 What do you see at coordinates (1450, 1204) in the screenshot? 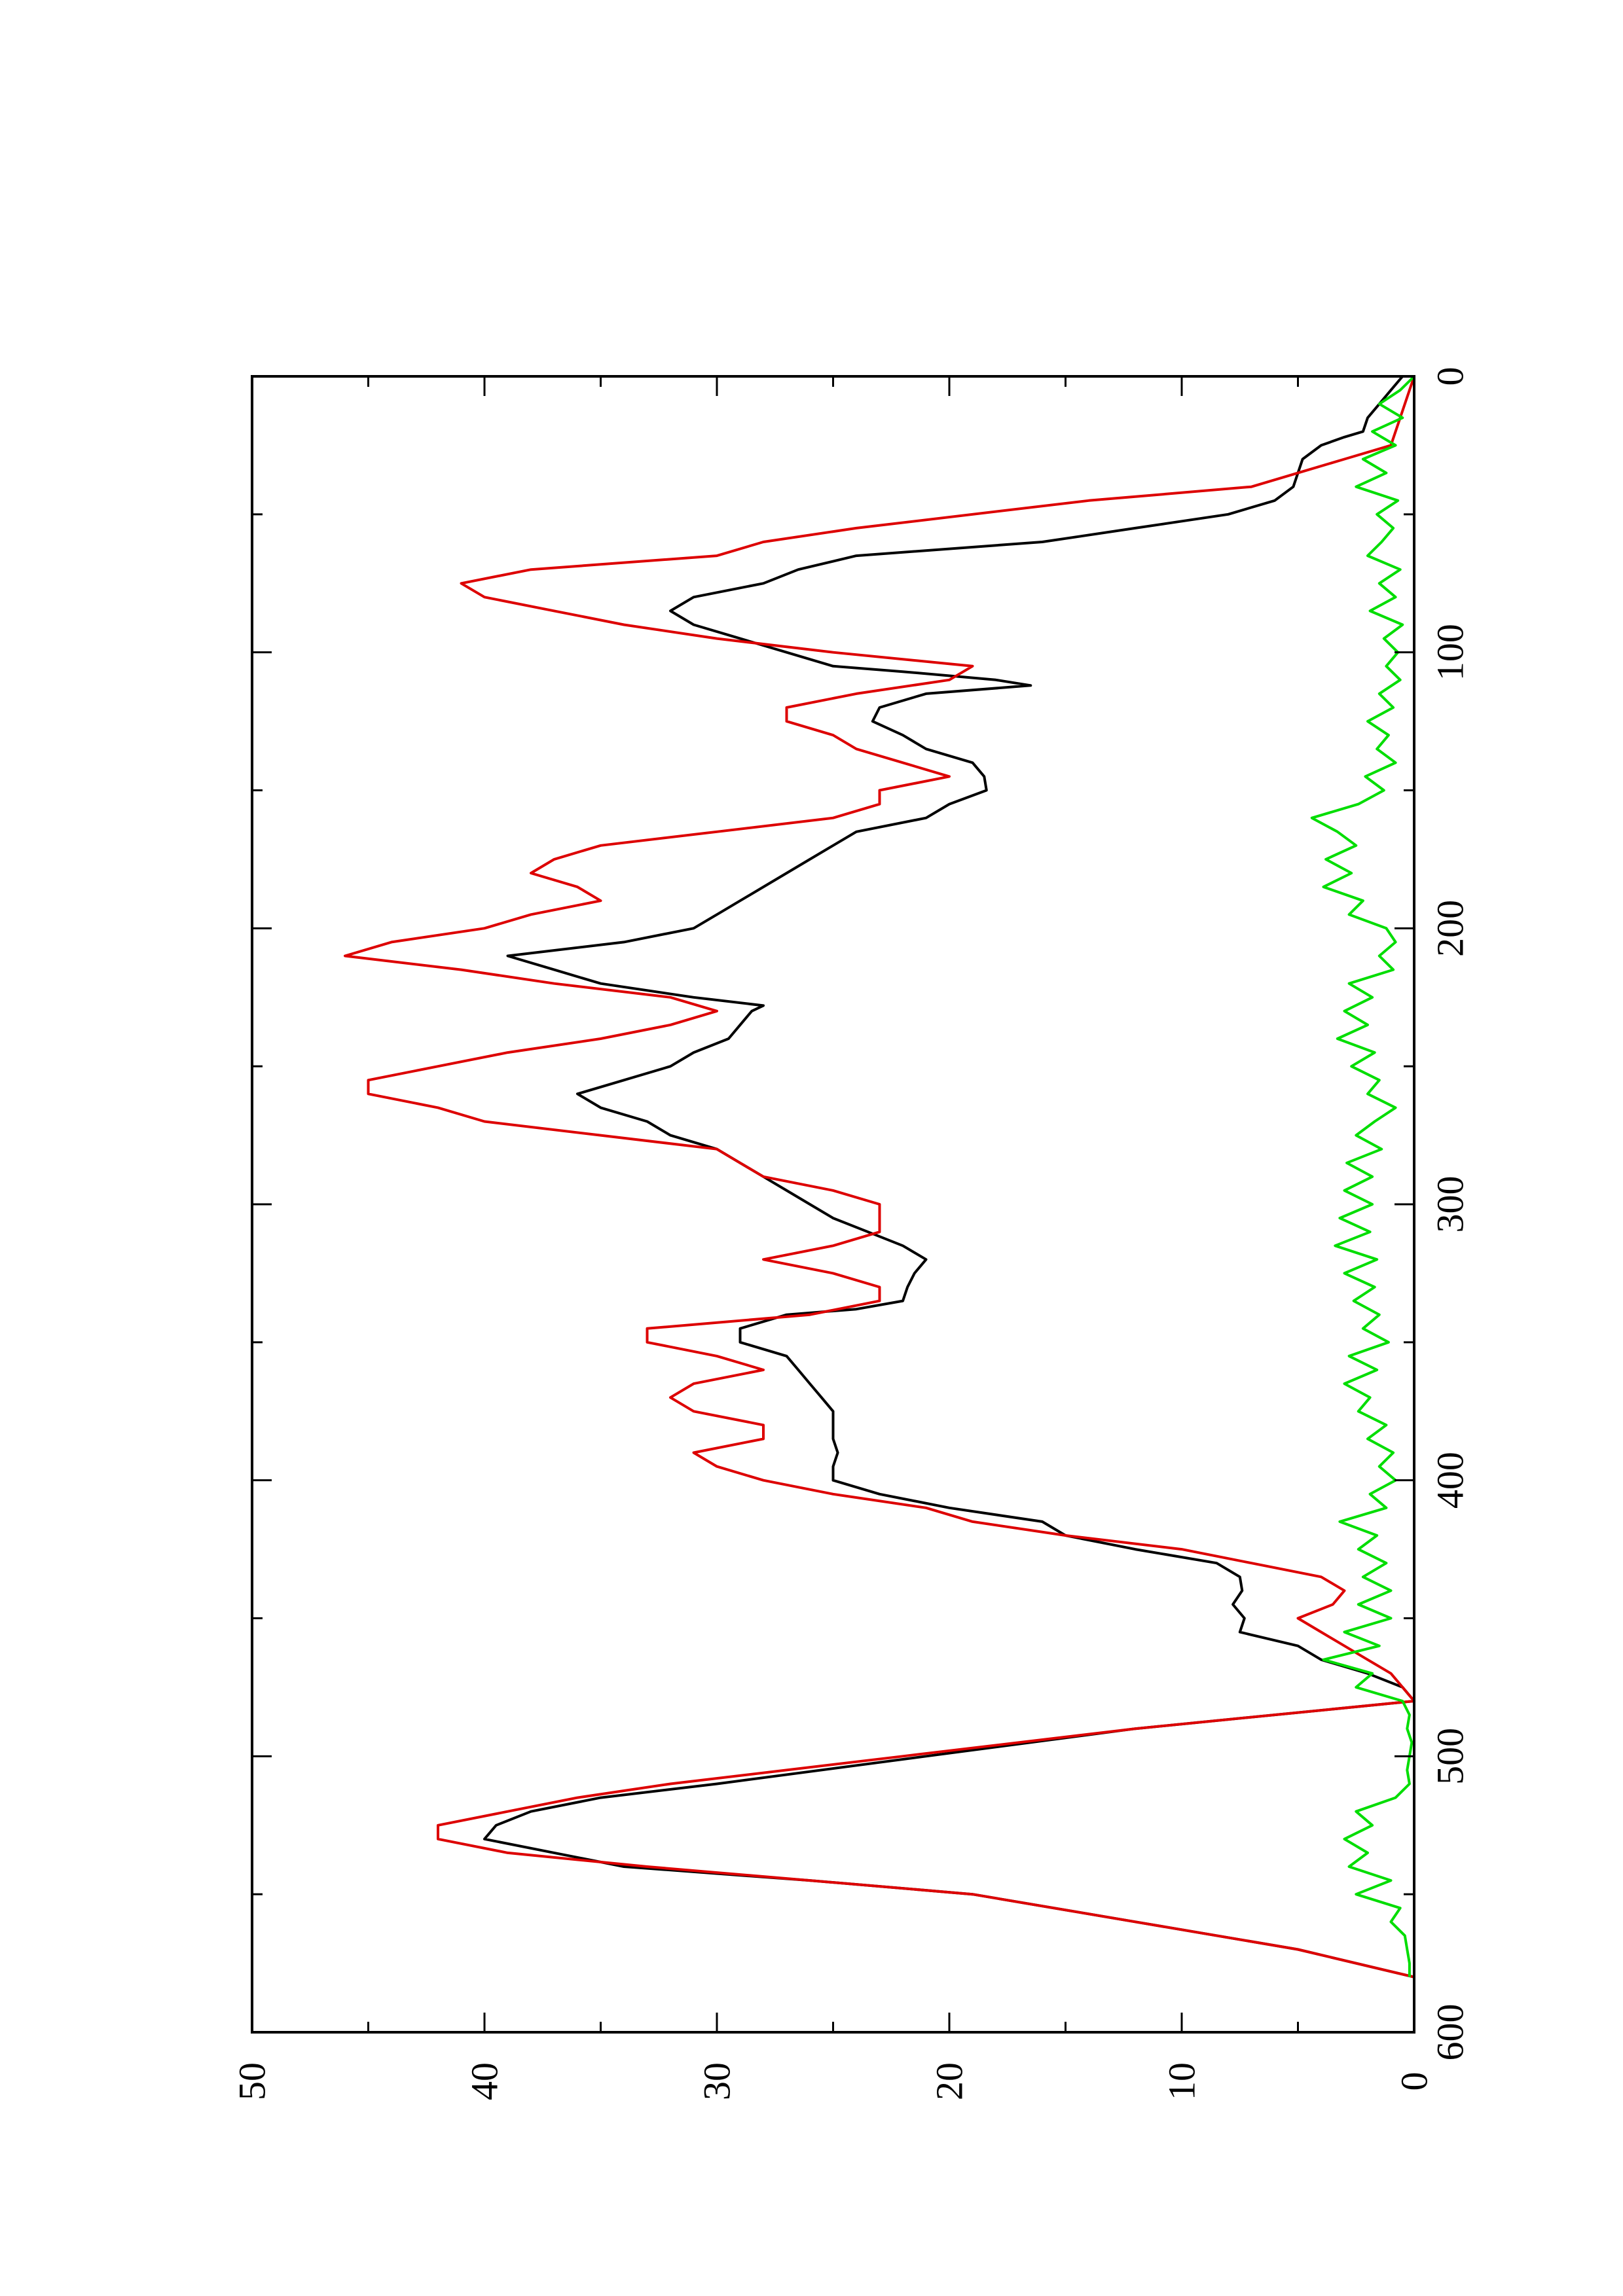
I see `x-tick-label: 300` at bounding box center [1450, 1204].